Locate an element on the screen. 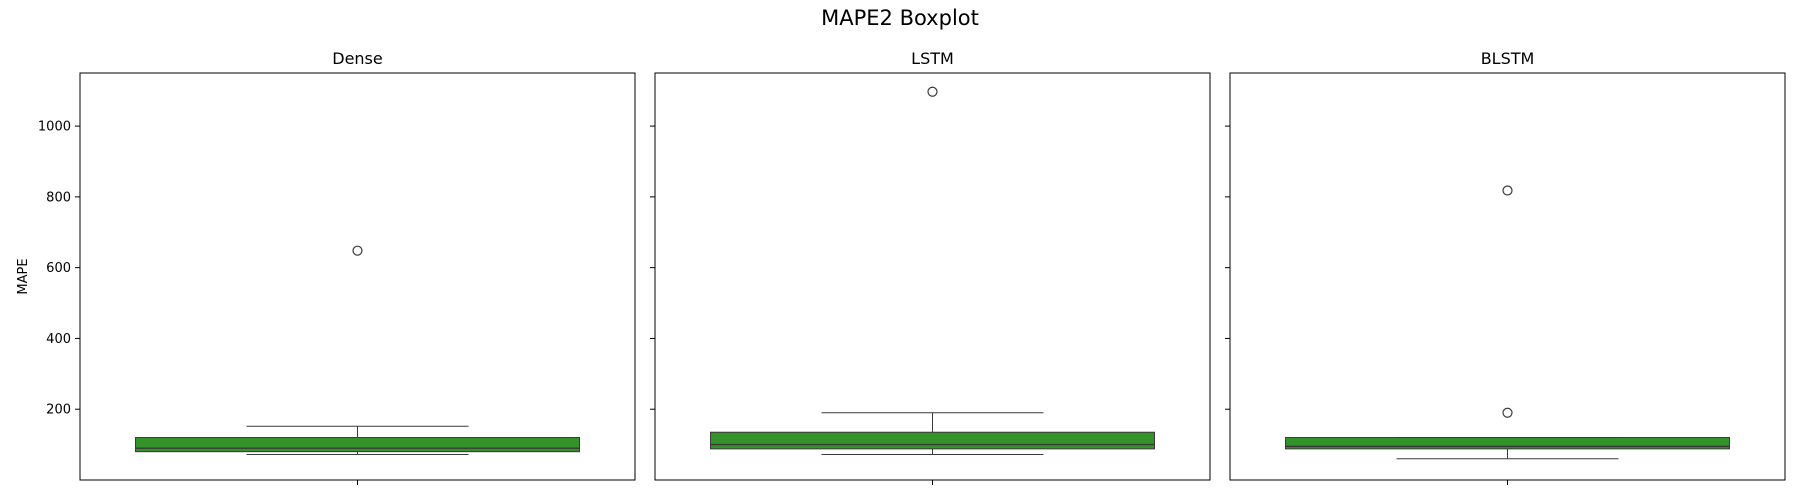 Image resolution: width=1800 pixels, height=504 pixels. figure-title: MAPE2 Boxplot is located at coordinates (900, 18).